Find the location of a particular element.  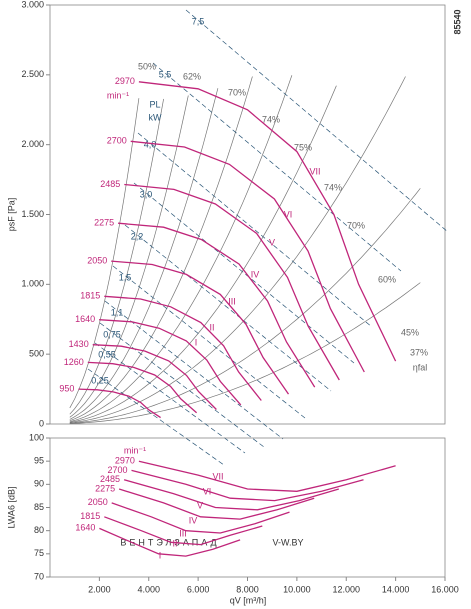

roman-label: I is located at coordinates (160, 555).